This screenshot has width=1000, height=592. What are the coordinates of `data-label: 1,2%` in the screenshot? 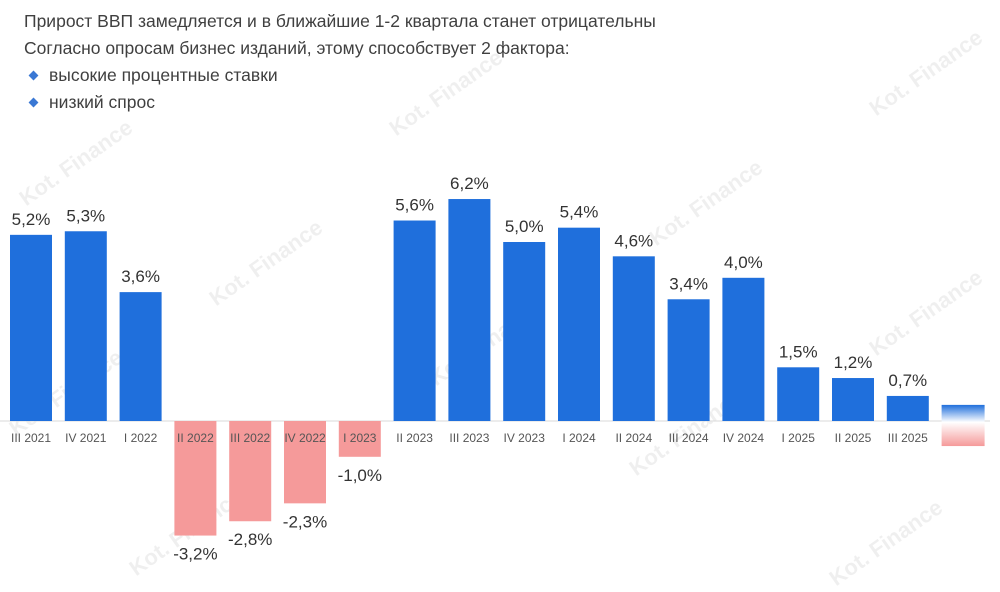 It's located at (853, 362).